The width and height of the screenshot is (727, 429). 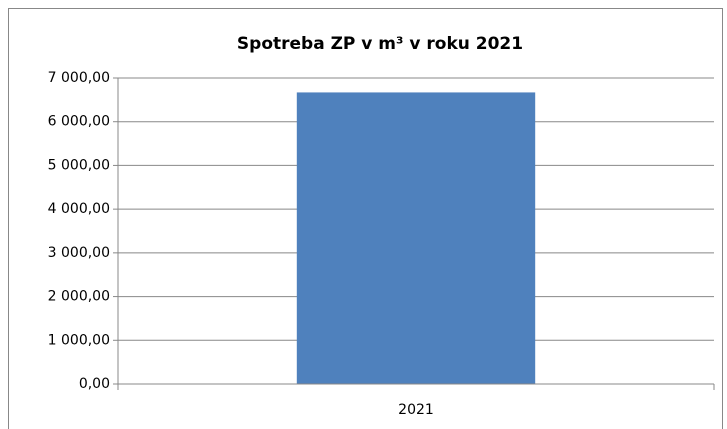 I want to click on y-tick-label: 0,00, so click(x=94, y=384).